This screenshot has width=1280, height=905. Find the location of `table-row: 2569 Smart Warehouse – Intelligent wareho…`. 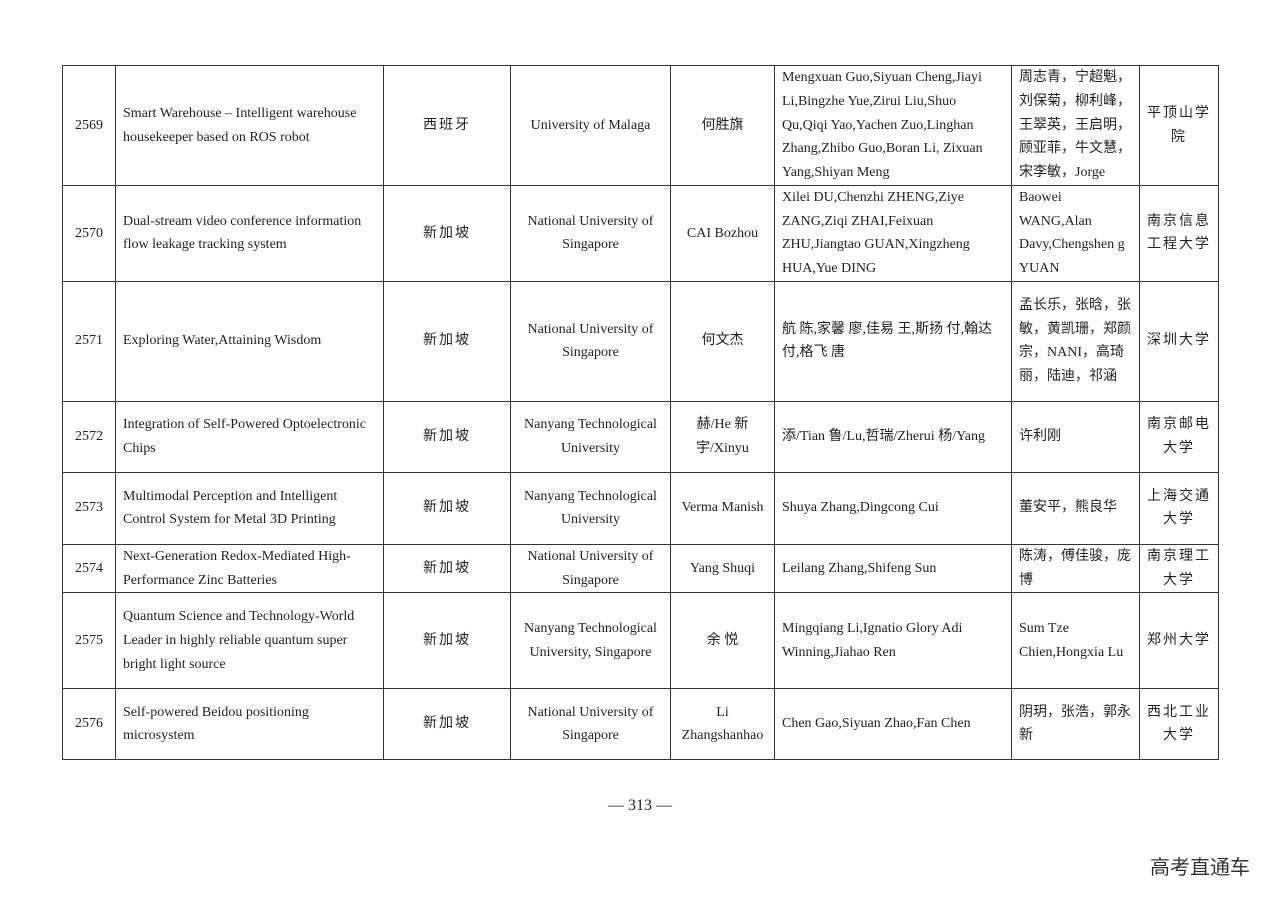

table-row: 2569 Smart Warehouse – Intelligent wareho… is located at coordinates (640, 125).